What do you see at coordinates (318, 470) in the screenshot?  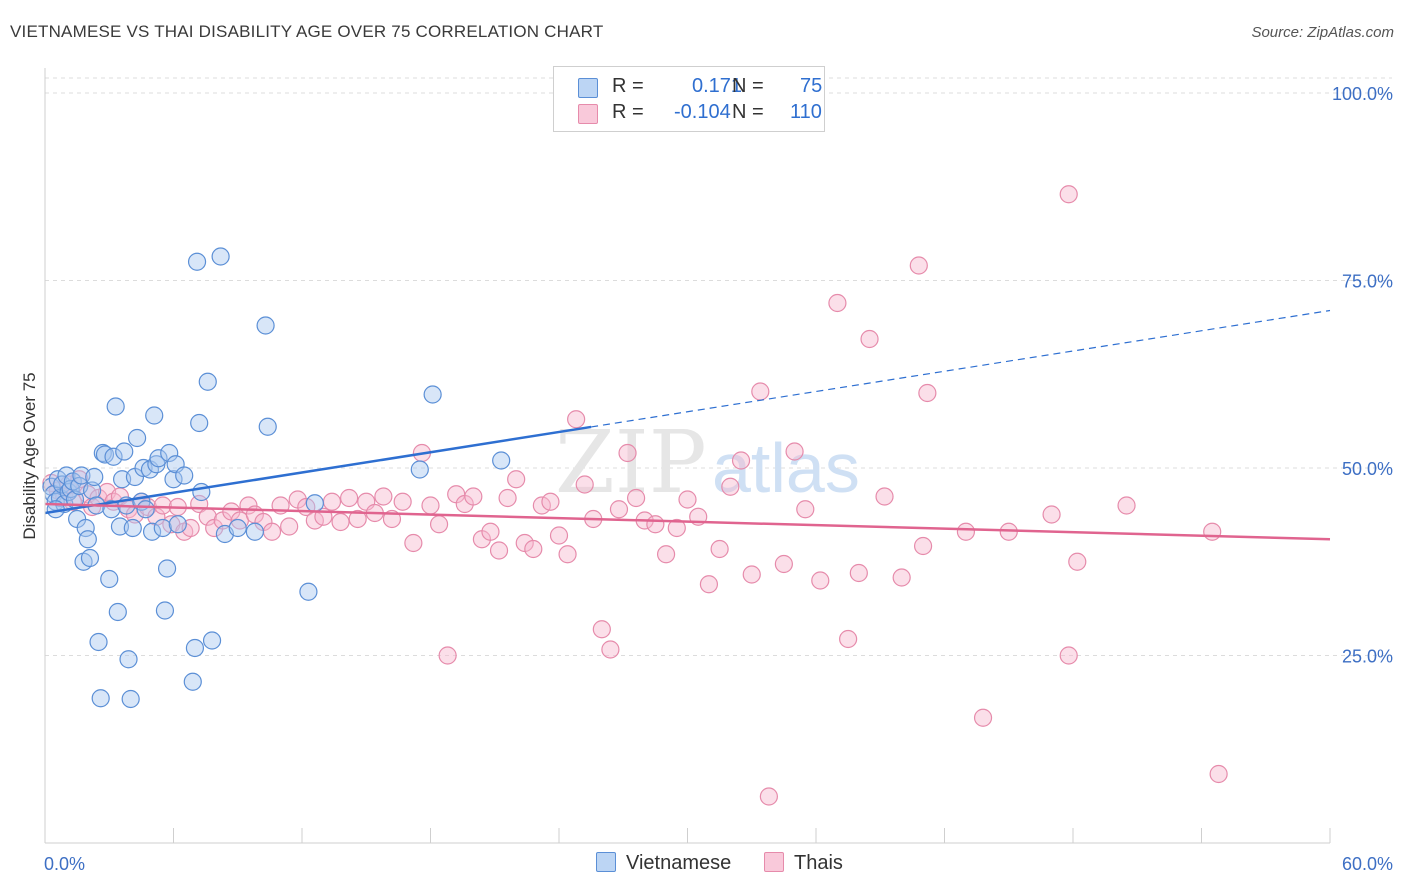 I see `trend-line-vietnamese` at bounding box center [318, 470].